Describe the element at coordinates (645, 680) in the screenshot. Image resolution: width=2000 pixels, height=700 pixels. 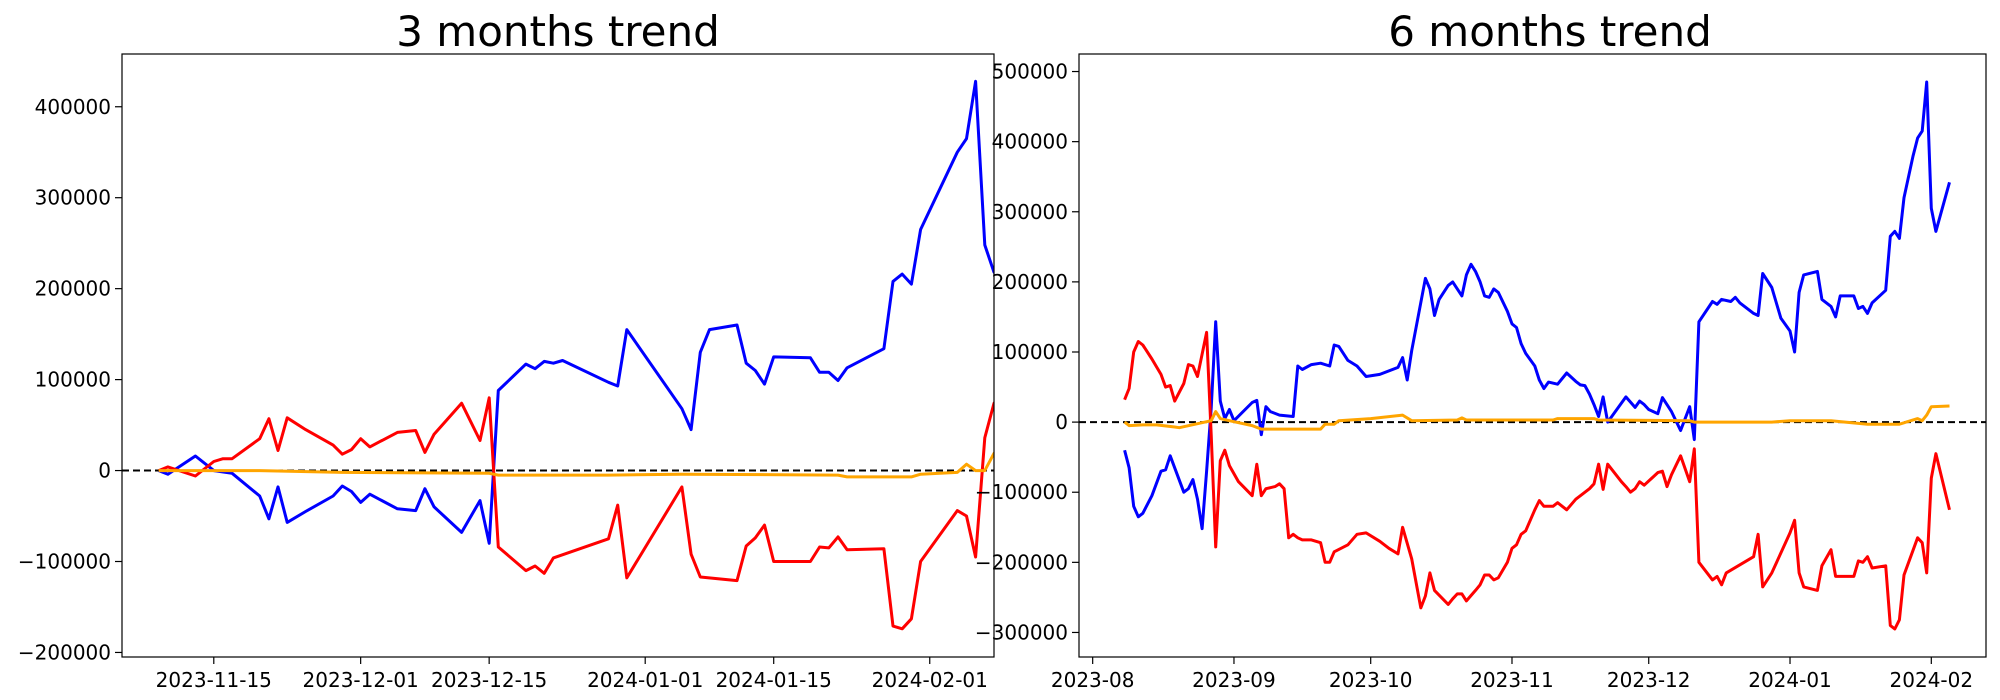
I see `x-tick-label: 2024-01-01` at that location.